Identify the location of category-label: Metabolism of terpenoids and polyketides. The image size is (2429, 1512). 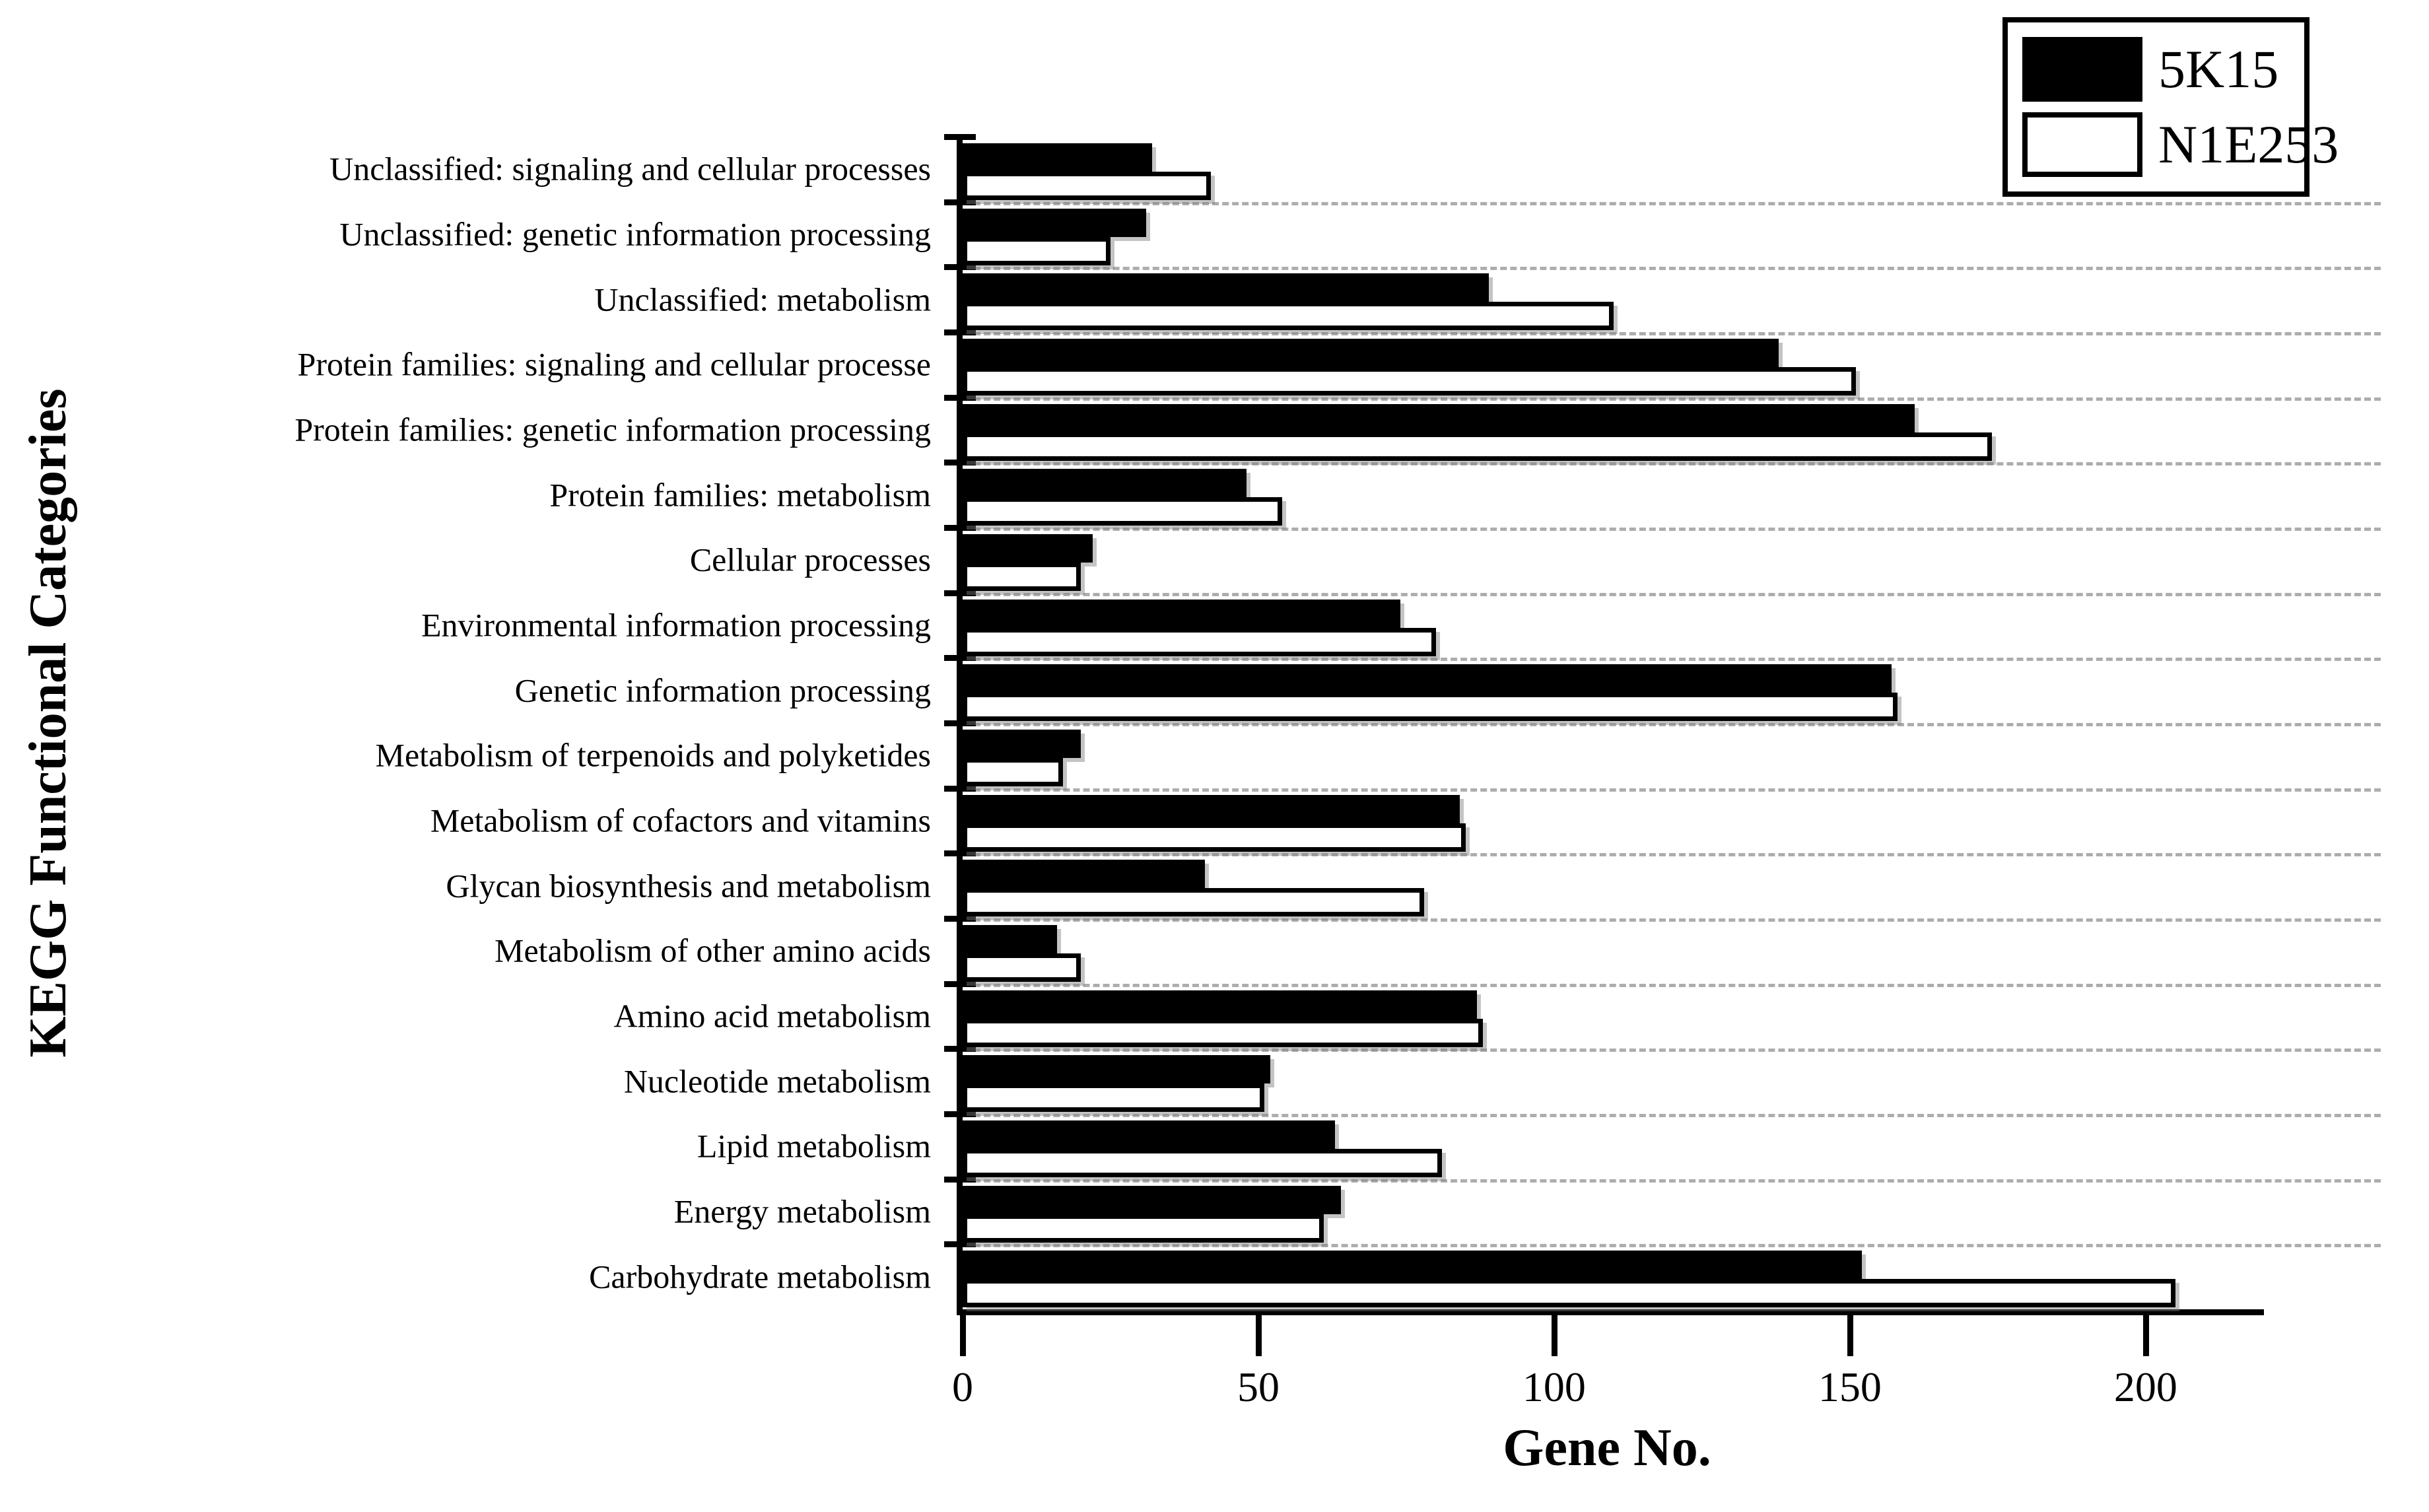
(653, 755).